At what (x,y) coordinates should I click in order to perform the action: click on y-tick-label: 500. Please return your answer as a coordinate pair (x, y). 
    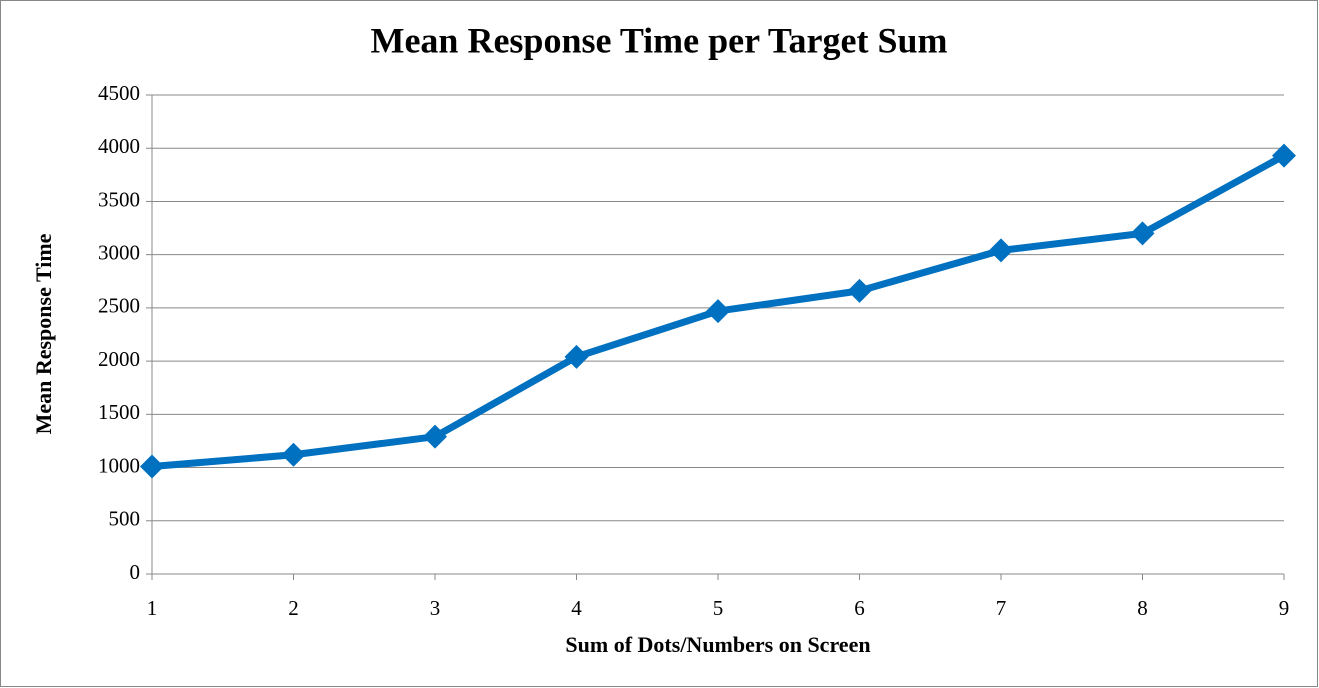
    Looking at the image, I should click on (125, 519).